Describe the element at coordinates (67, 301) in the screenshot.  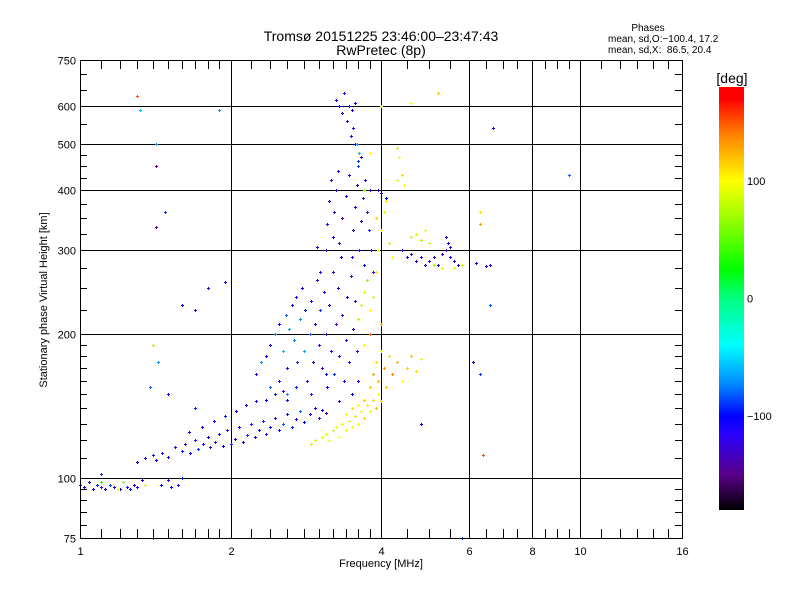
I see `y-tick-labels: 75 100 200 300 400 500 600 750` at that location.